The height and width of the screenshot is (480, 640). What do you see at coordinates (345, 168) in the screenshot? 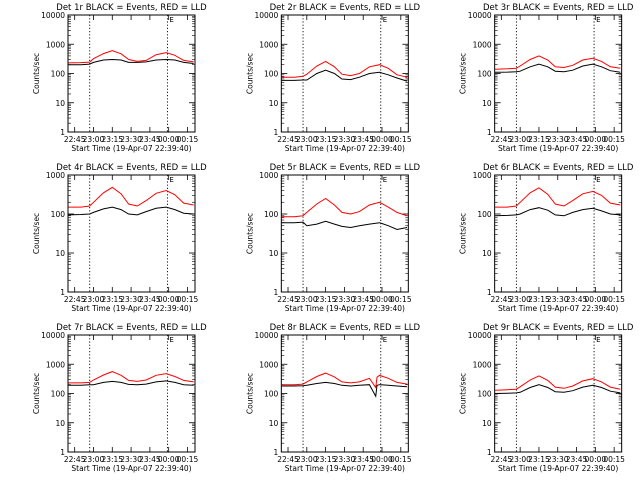
I see `chart-title: Det 5r BLACK = Events, RED = LLD` at bounding box center [345, 168].